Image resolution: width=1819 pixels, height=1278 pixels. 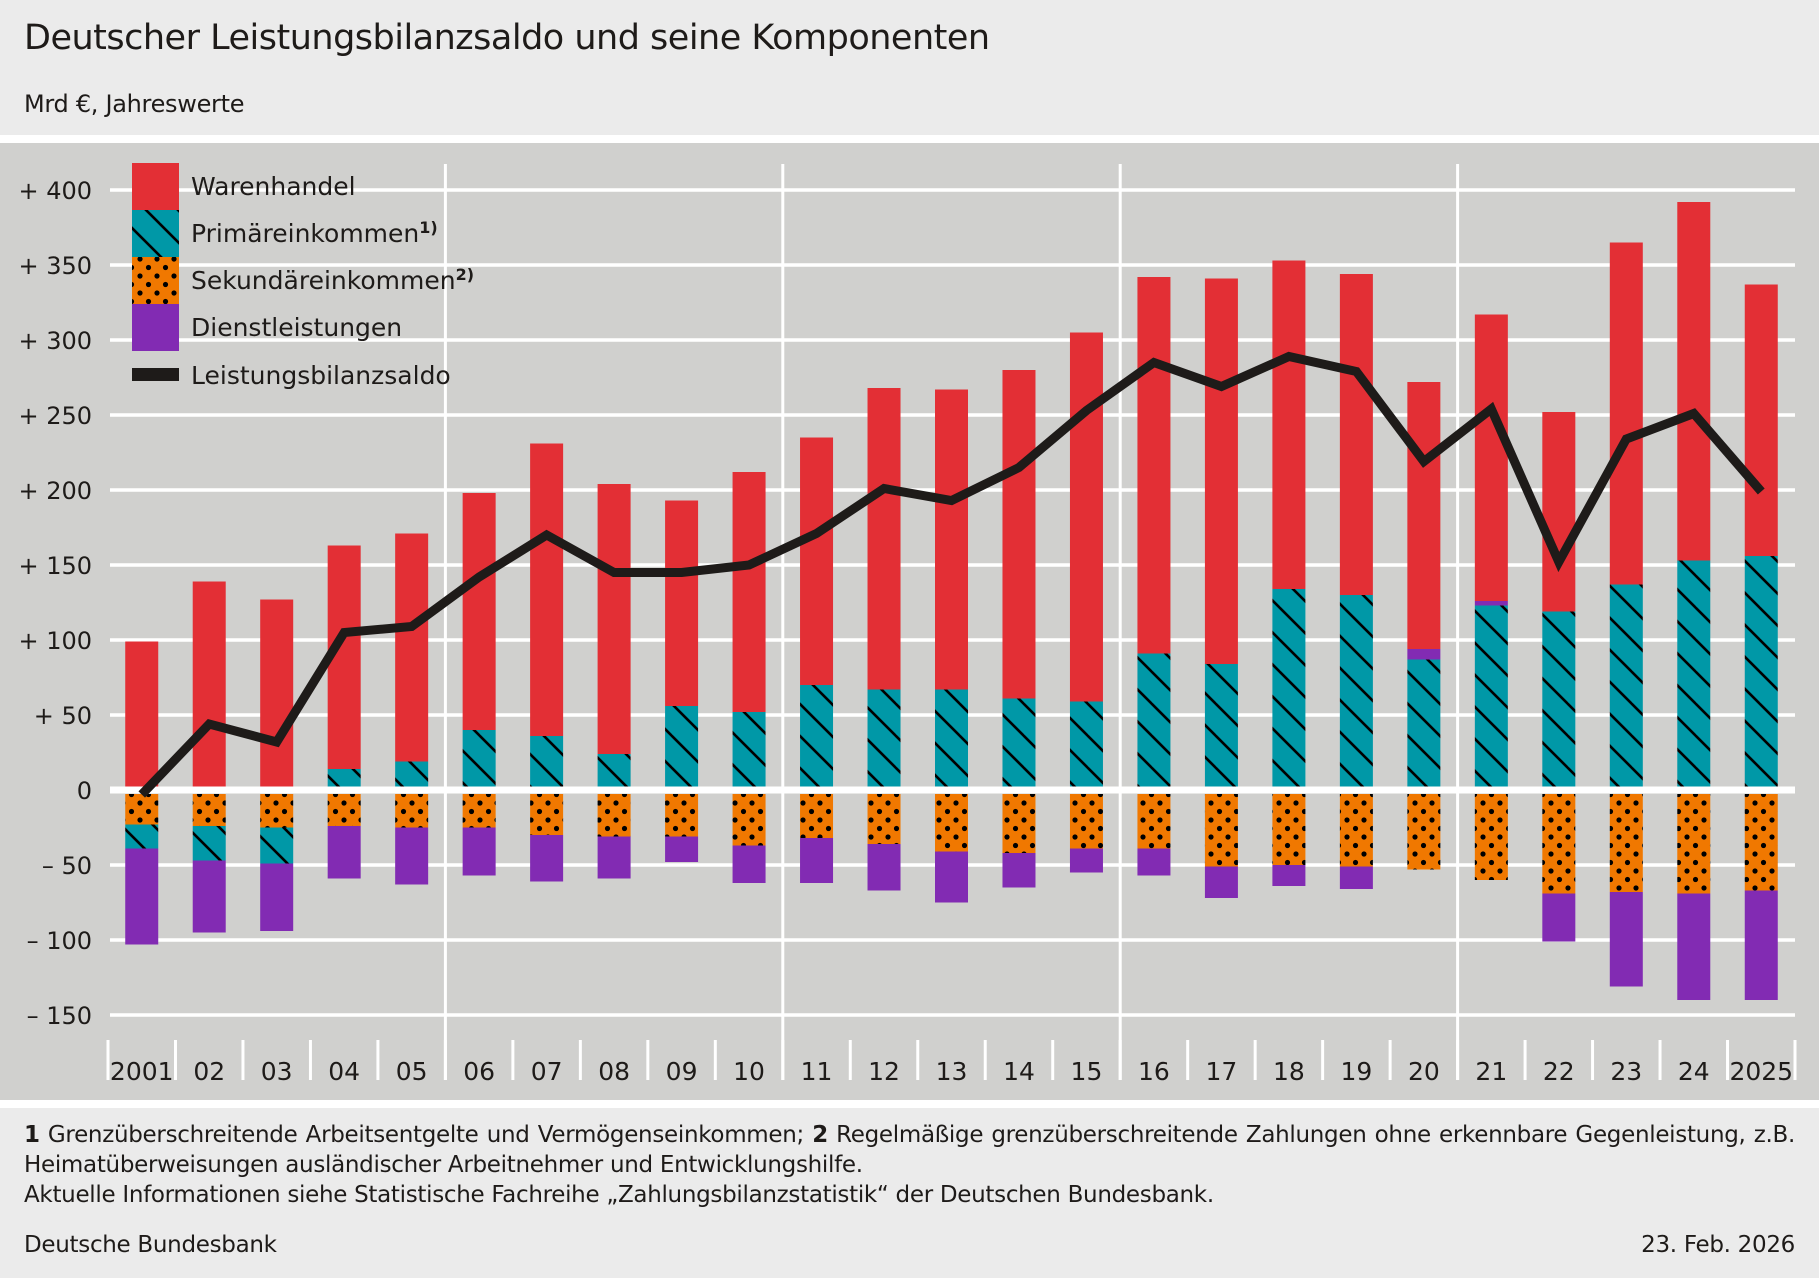 What do you see at coordinates (142, 1071) in the screenshot?
I see `x-tick-label: 2001` at bounding box center [142, 1071].